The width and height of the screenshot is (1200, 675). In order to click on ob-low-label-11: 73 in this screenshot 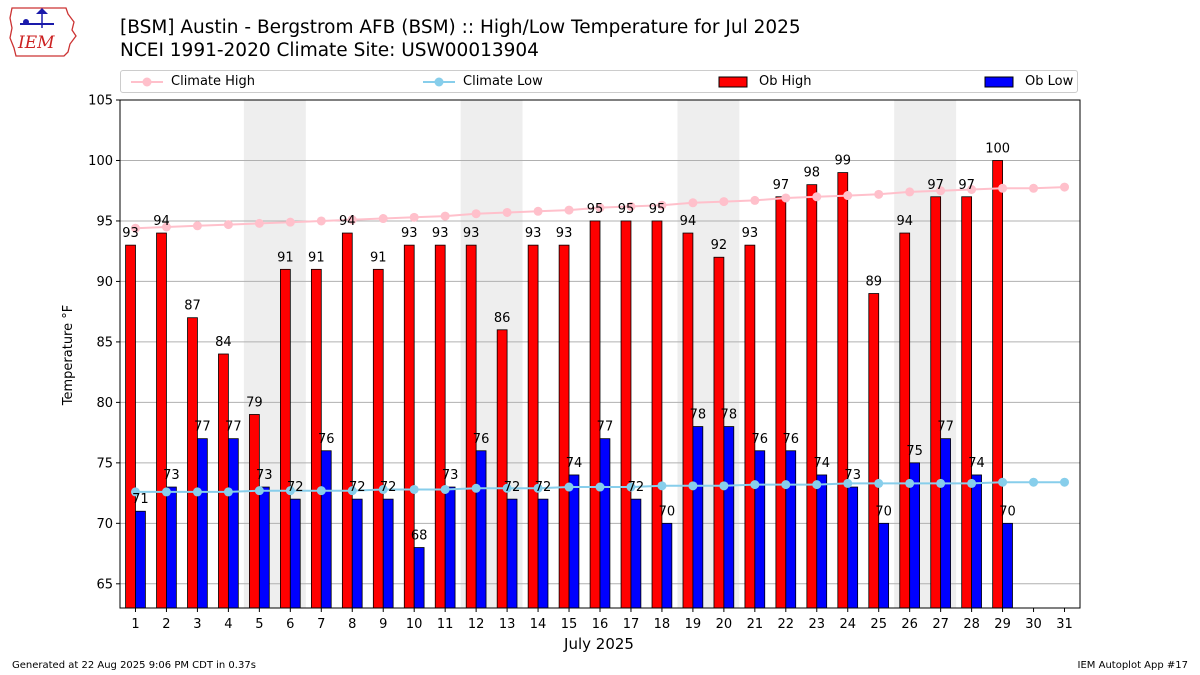, I will do `click(450, 475)`.